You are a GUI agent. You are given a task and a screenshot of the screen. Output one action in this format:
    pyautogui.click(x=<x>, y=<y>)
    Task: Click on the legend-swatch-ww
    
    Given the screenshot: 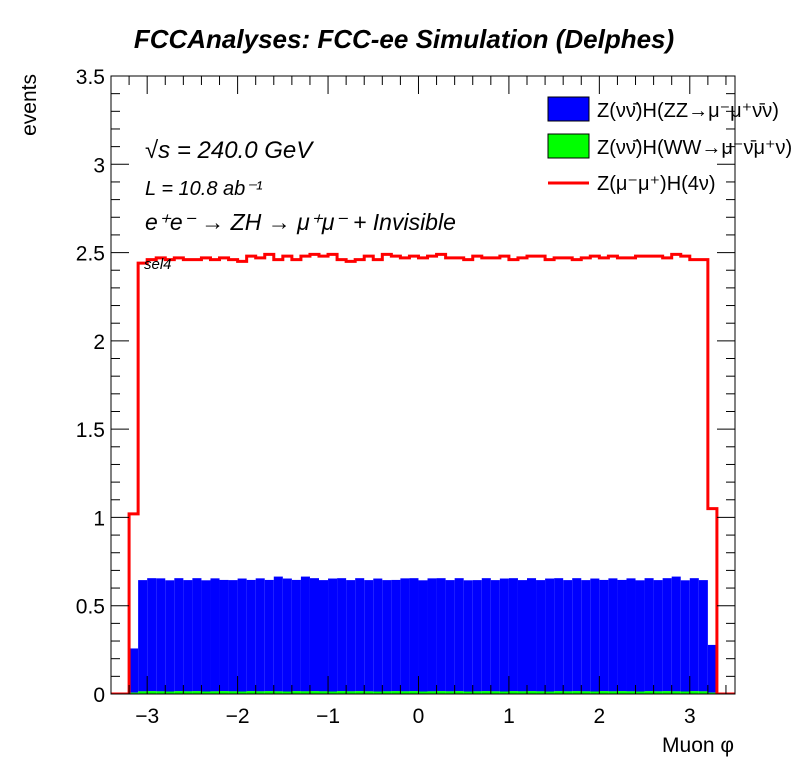 What is the action you would take?
    pyautogui.click(x=568, y=146)
    